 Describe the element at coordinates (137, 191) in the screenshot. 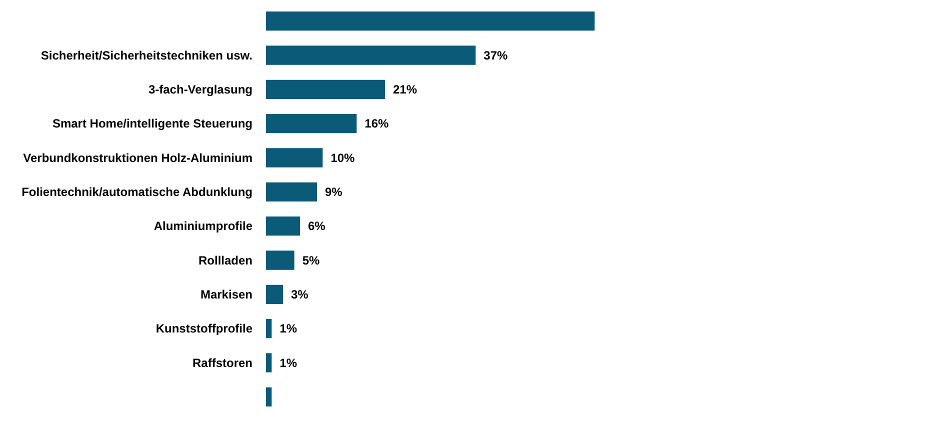

I see `y-tick-label: Folientechnik/automatische Abdunklung` at that location.